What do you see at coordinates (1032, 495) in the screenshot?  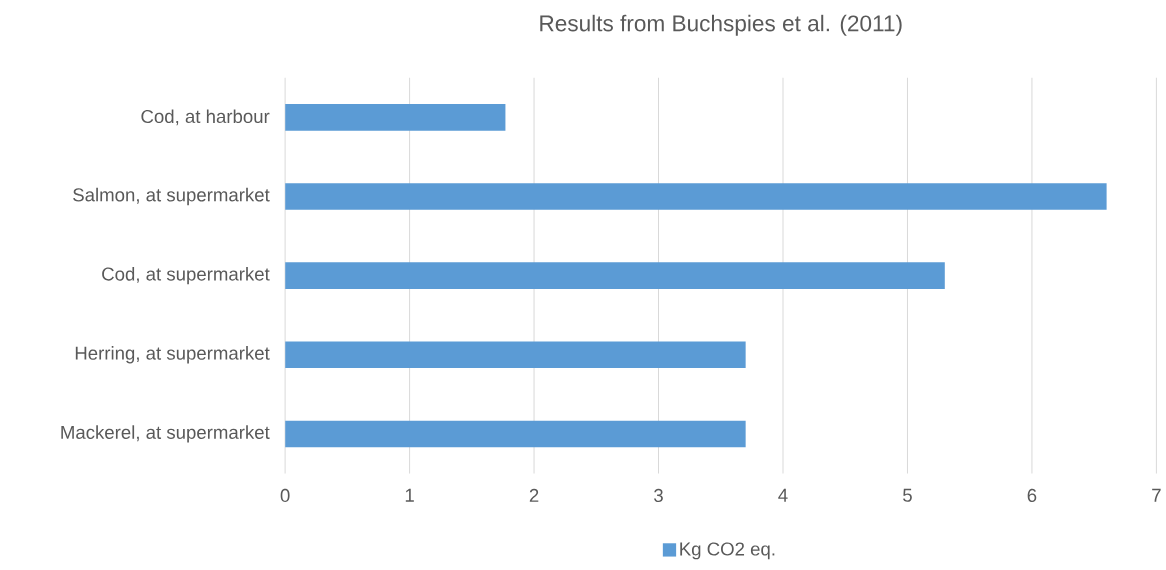 I see `x-tick-label: 6` at bounding box center [1032, 495].